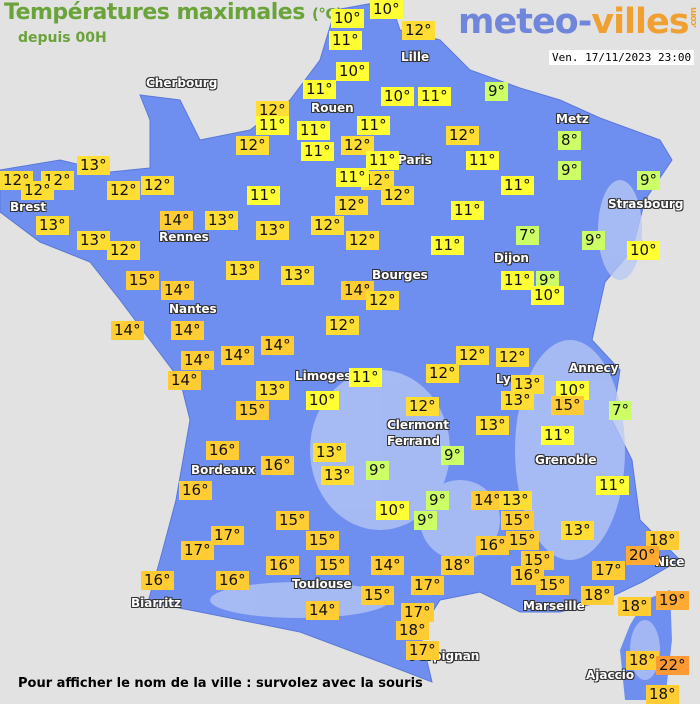 The height and width of the screenshot is (704, 700). Describe the element at coordinates (578, 22) in the screenshot. I see `meteo-villes-logo: meteo-villes.com` at that location.